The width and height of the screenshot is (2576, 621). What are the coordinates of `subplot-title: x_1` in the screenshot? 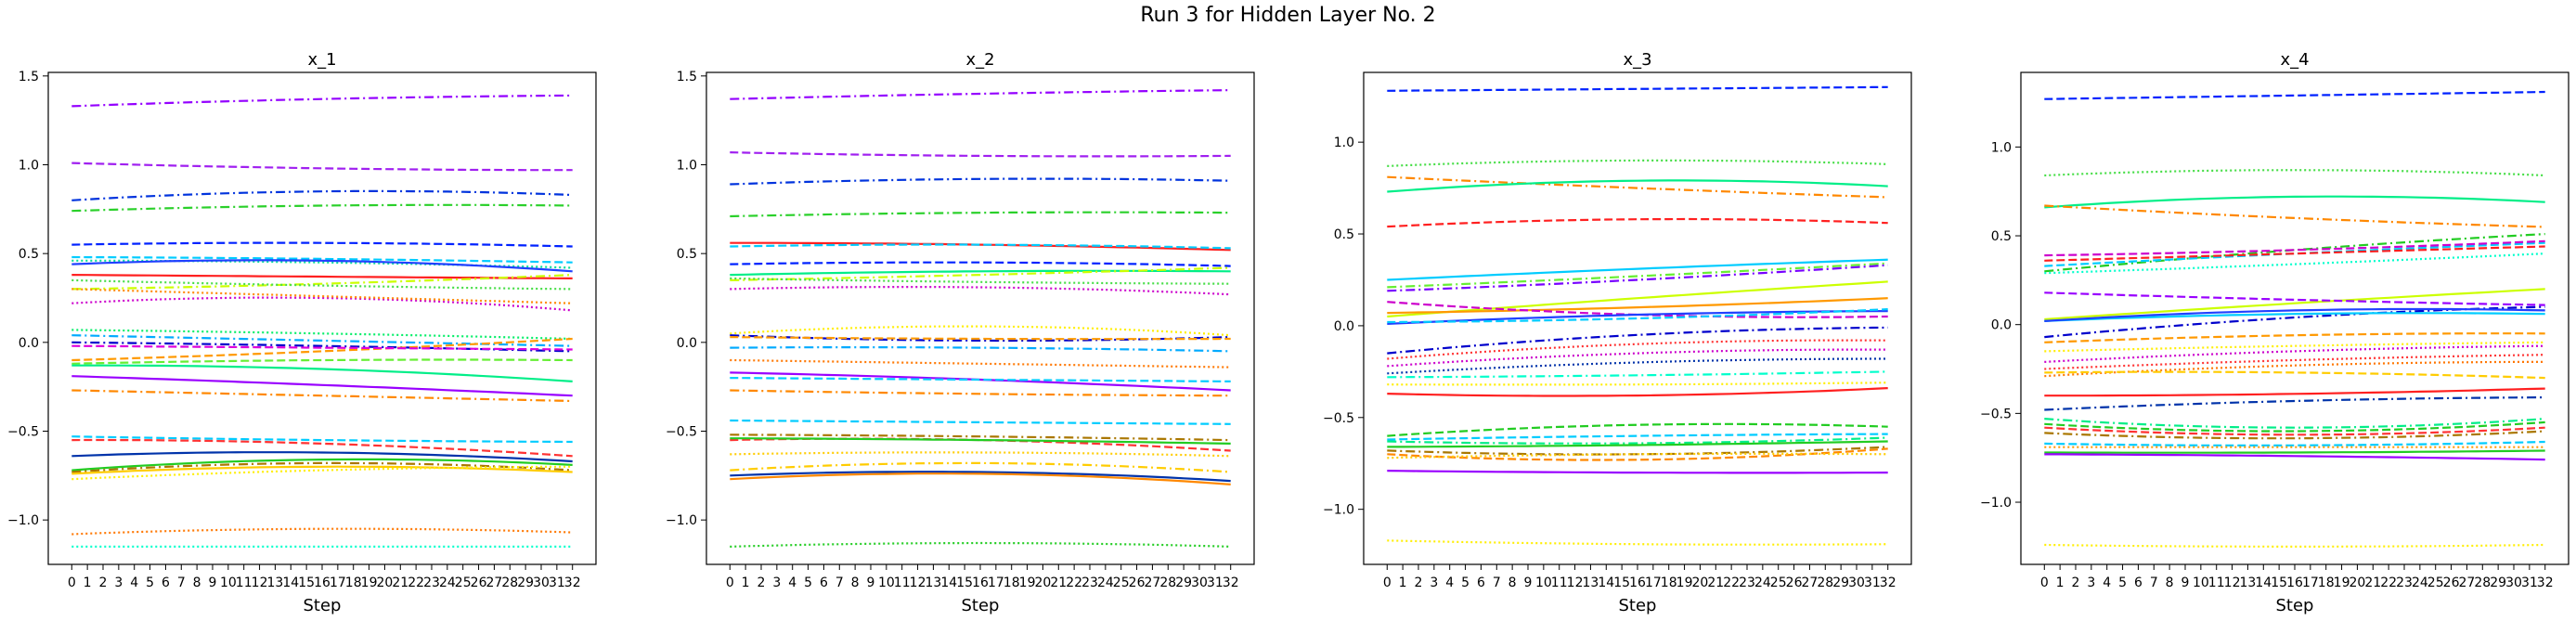 It's located at (321, 60).